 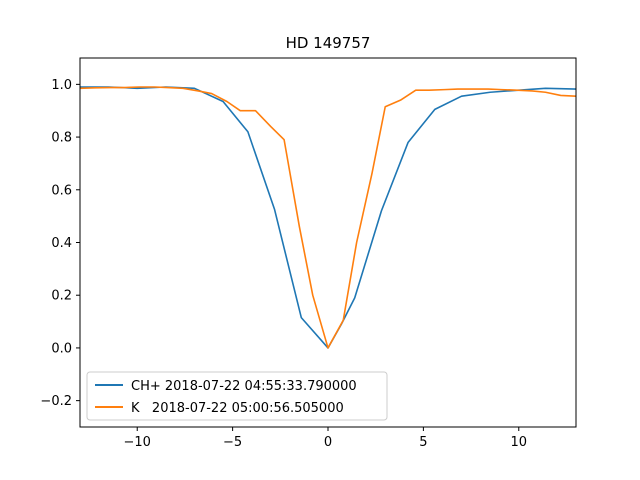 I want to click on x-tick-label: 10, so click(x=518, y=442).